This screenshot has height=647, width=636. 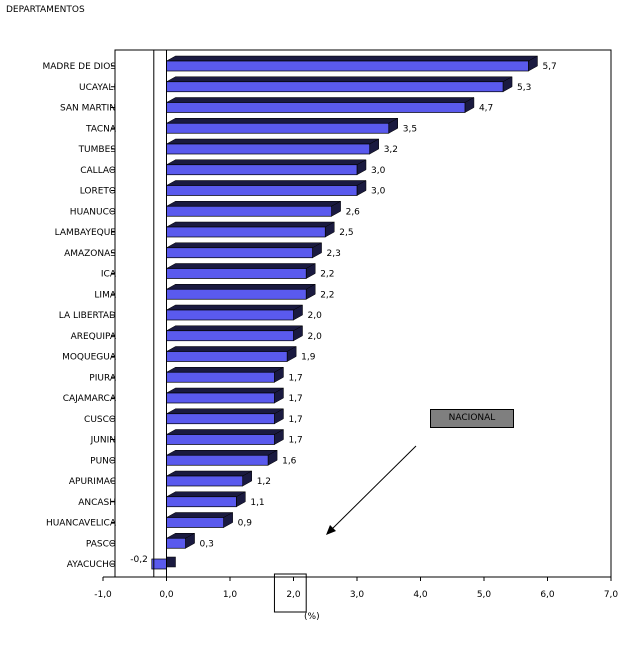 I want to click on nacional-marker, so click(x=290, y=593).